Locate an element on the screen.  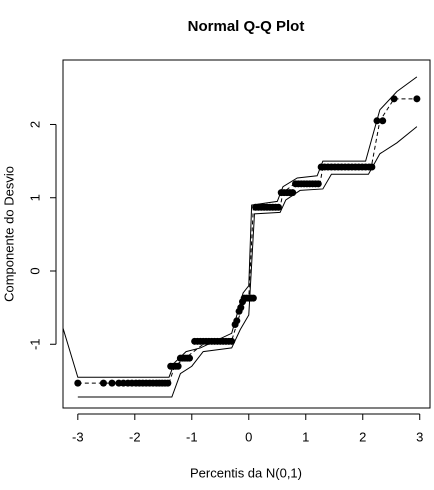
x-tick-label: -1 is located at coordinates (192, 436).